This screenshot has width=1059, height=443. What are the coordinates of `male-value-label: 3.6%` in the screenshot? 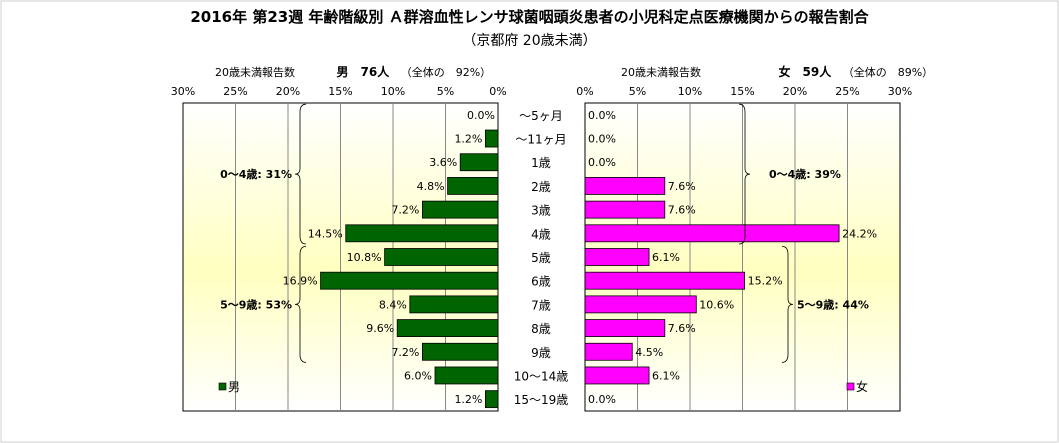 It's located at (443, 162).